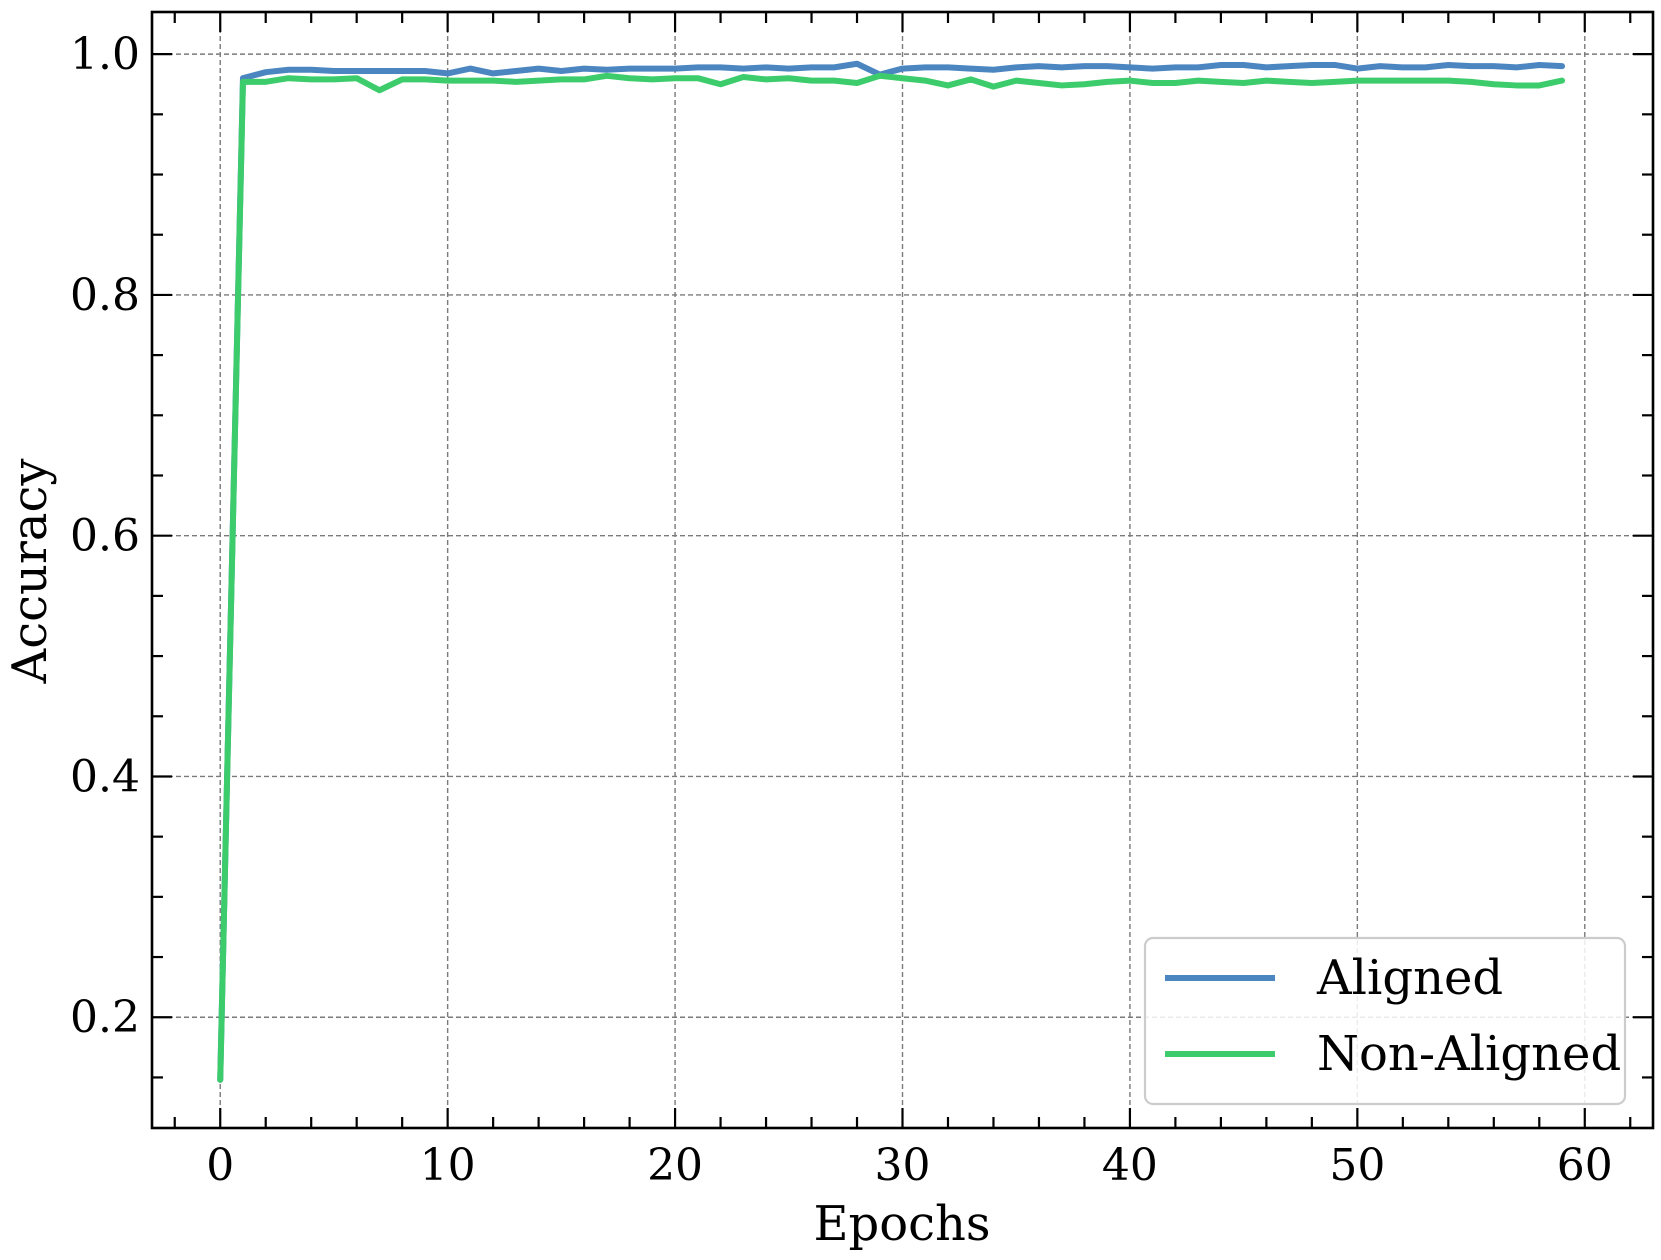 This screenshot has width=1661, height=1260. What do you see at coordinates (675, 1165) in the screenshot?
I see `x-tick-label: 20` at bounding box center [675, 1165].